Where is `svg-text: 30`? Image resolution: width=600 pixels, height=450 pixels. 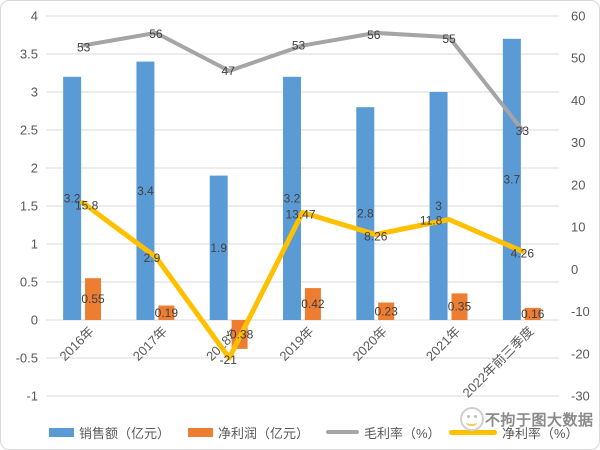
svg-text: 30 is located at coordinates (578, 142).